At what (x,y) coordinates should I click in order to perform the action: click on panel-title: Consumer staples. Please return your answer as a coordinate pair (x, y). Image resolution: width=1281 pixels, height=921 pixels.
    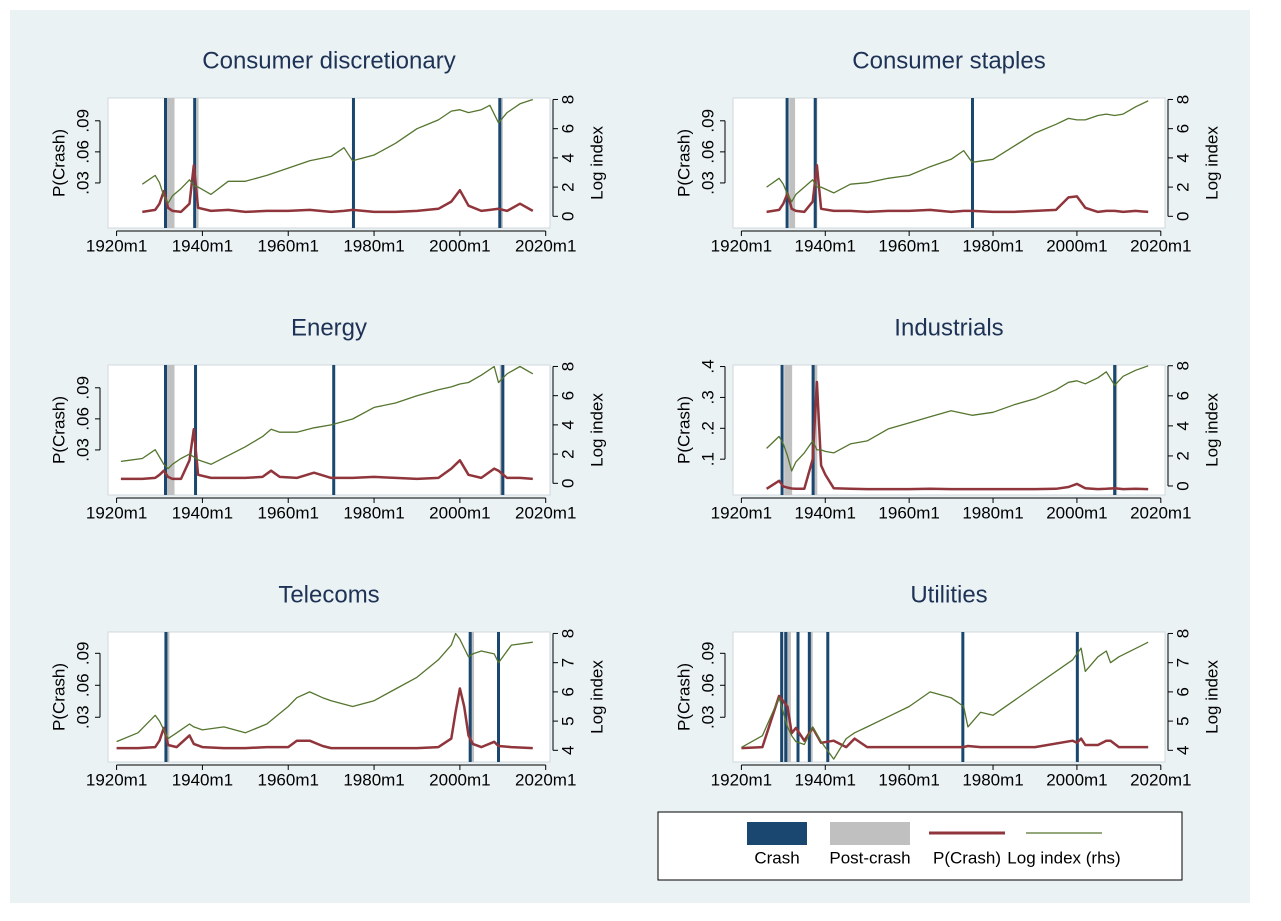
    Looking at the image, I should click on (948, 60).